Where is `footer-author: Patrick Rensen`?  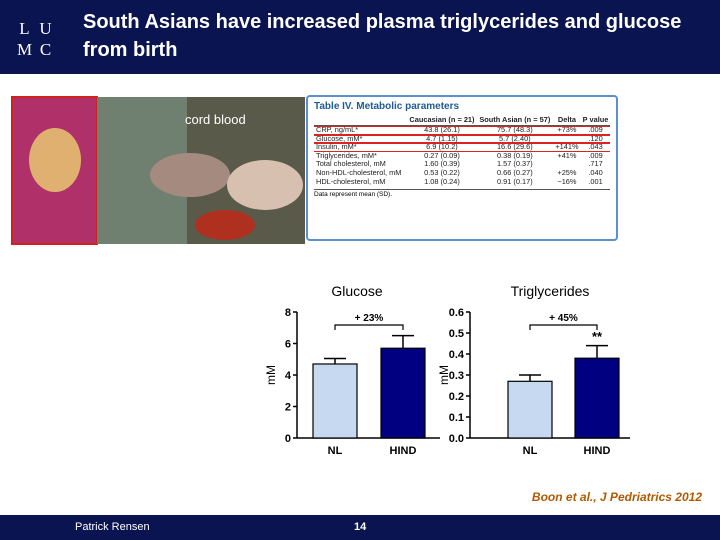 footer-author: Patrick Rensen is located at coordinates (112, 527).